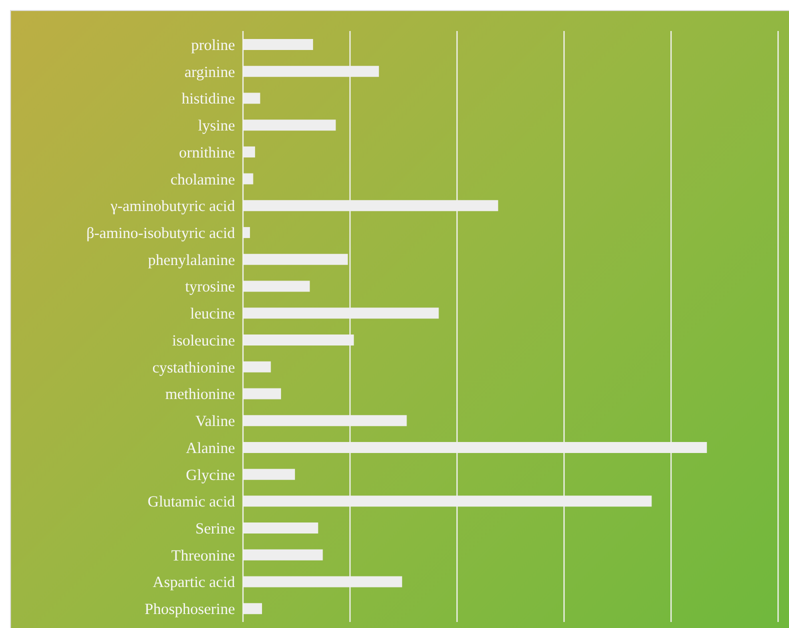  I want to click on y-tick-label: lysine, so click(217, 126).